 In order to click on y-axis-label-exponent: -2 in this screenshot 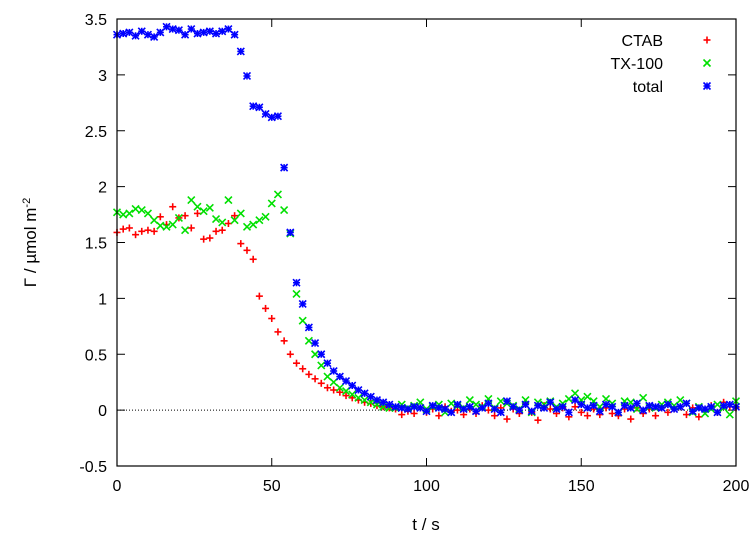, I will do `click(27, 203)`.